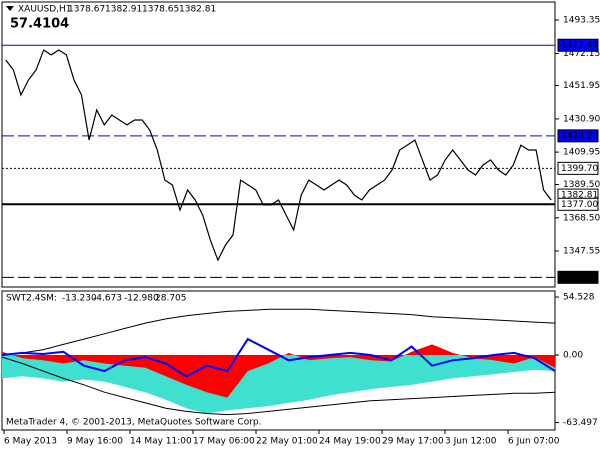 The width and height of the screenshot is (600, 450). I want to click on y-tick-label: 1409.95, so click(581, 153).